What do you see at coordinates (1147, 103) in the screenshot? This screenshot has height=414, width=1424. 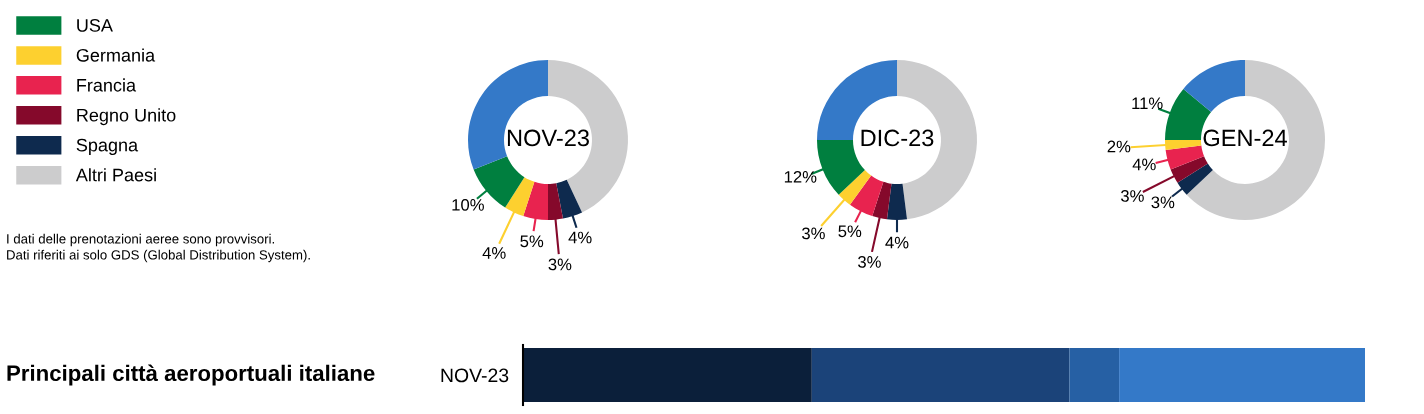 I see `data-label: 11%` at bounding box center [1147, 103].